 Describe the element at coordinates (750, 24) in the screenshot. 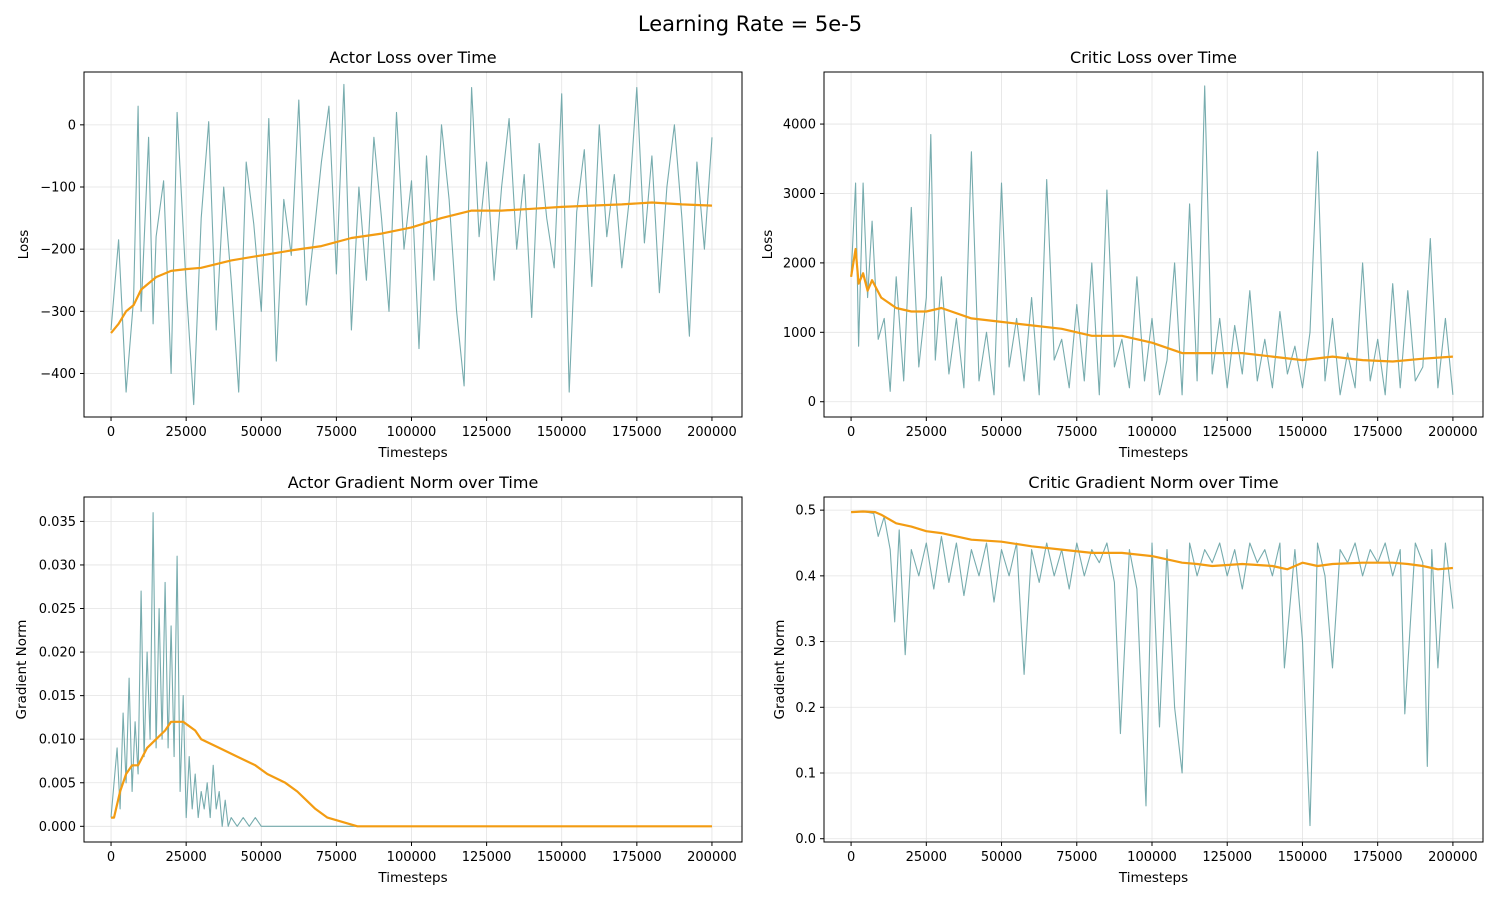

I see `figure-title: Learning Rate = 5e-5` at that location.